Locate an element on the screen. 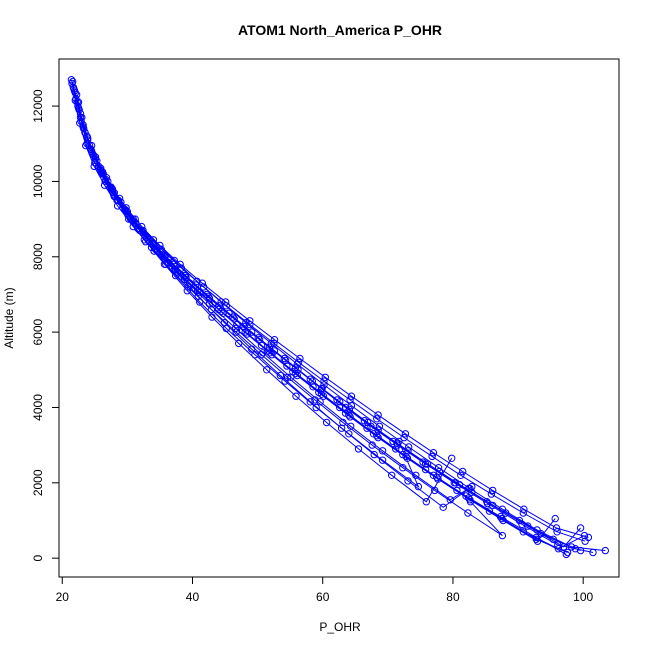 This screenshot has height=650, width=650. x-tick-label: 100 is located at coordinates (583, 597).